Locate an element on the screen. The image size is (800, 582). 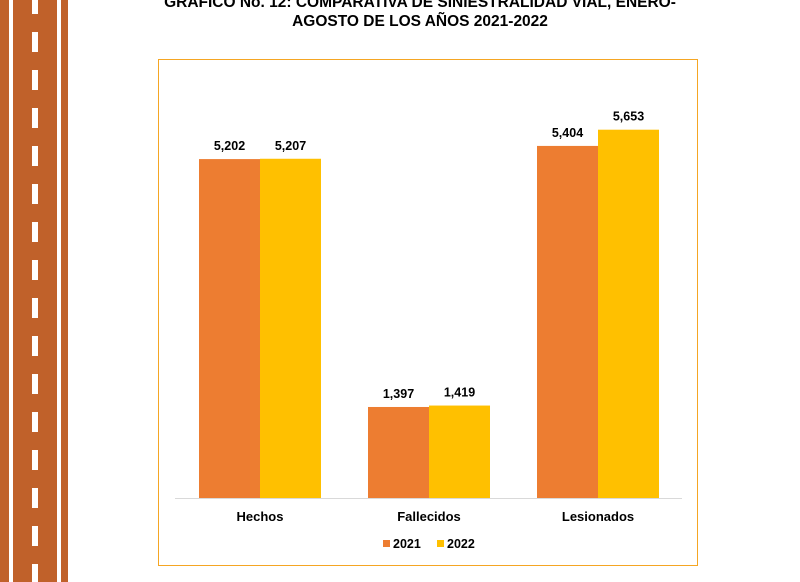
bar-lesionados-2022 is located at coordinates (628, 313).